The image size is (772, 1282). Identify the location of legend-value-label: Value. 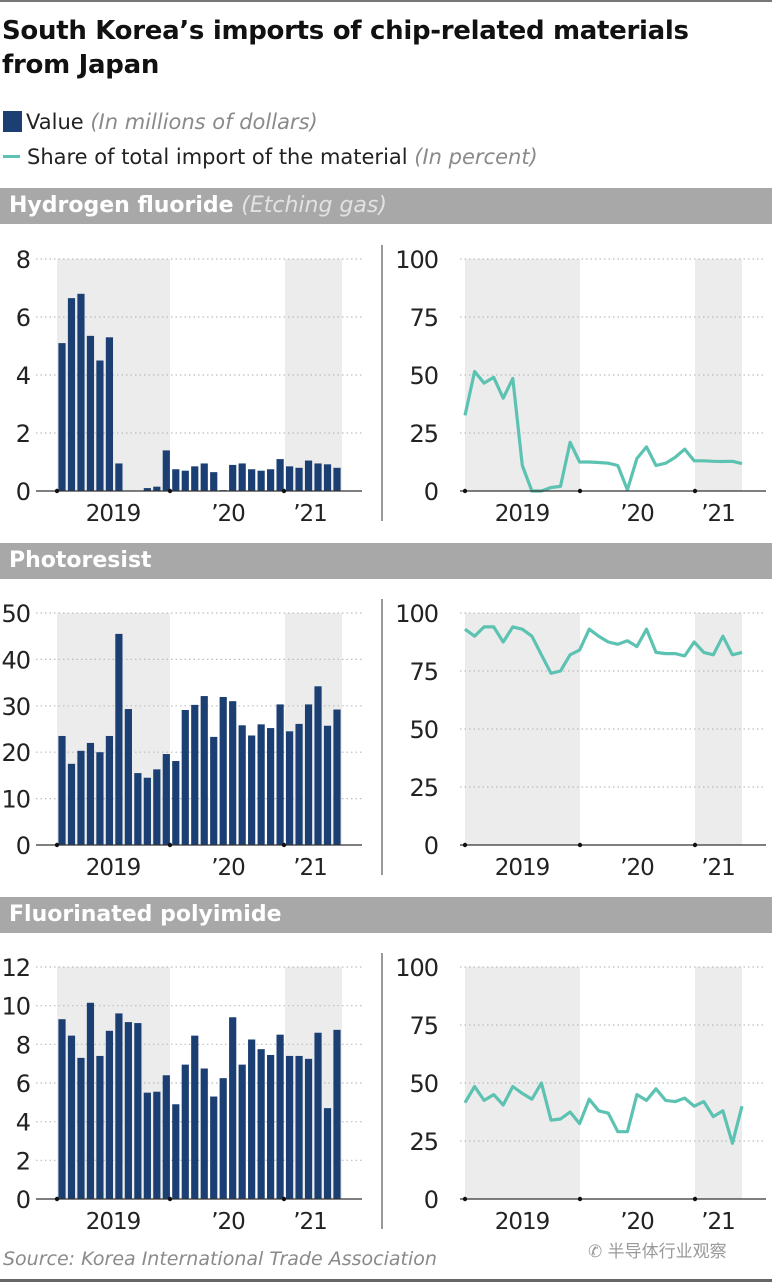
(55, 122).